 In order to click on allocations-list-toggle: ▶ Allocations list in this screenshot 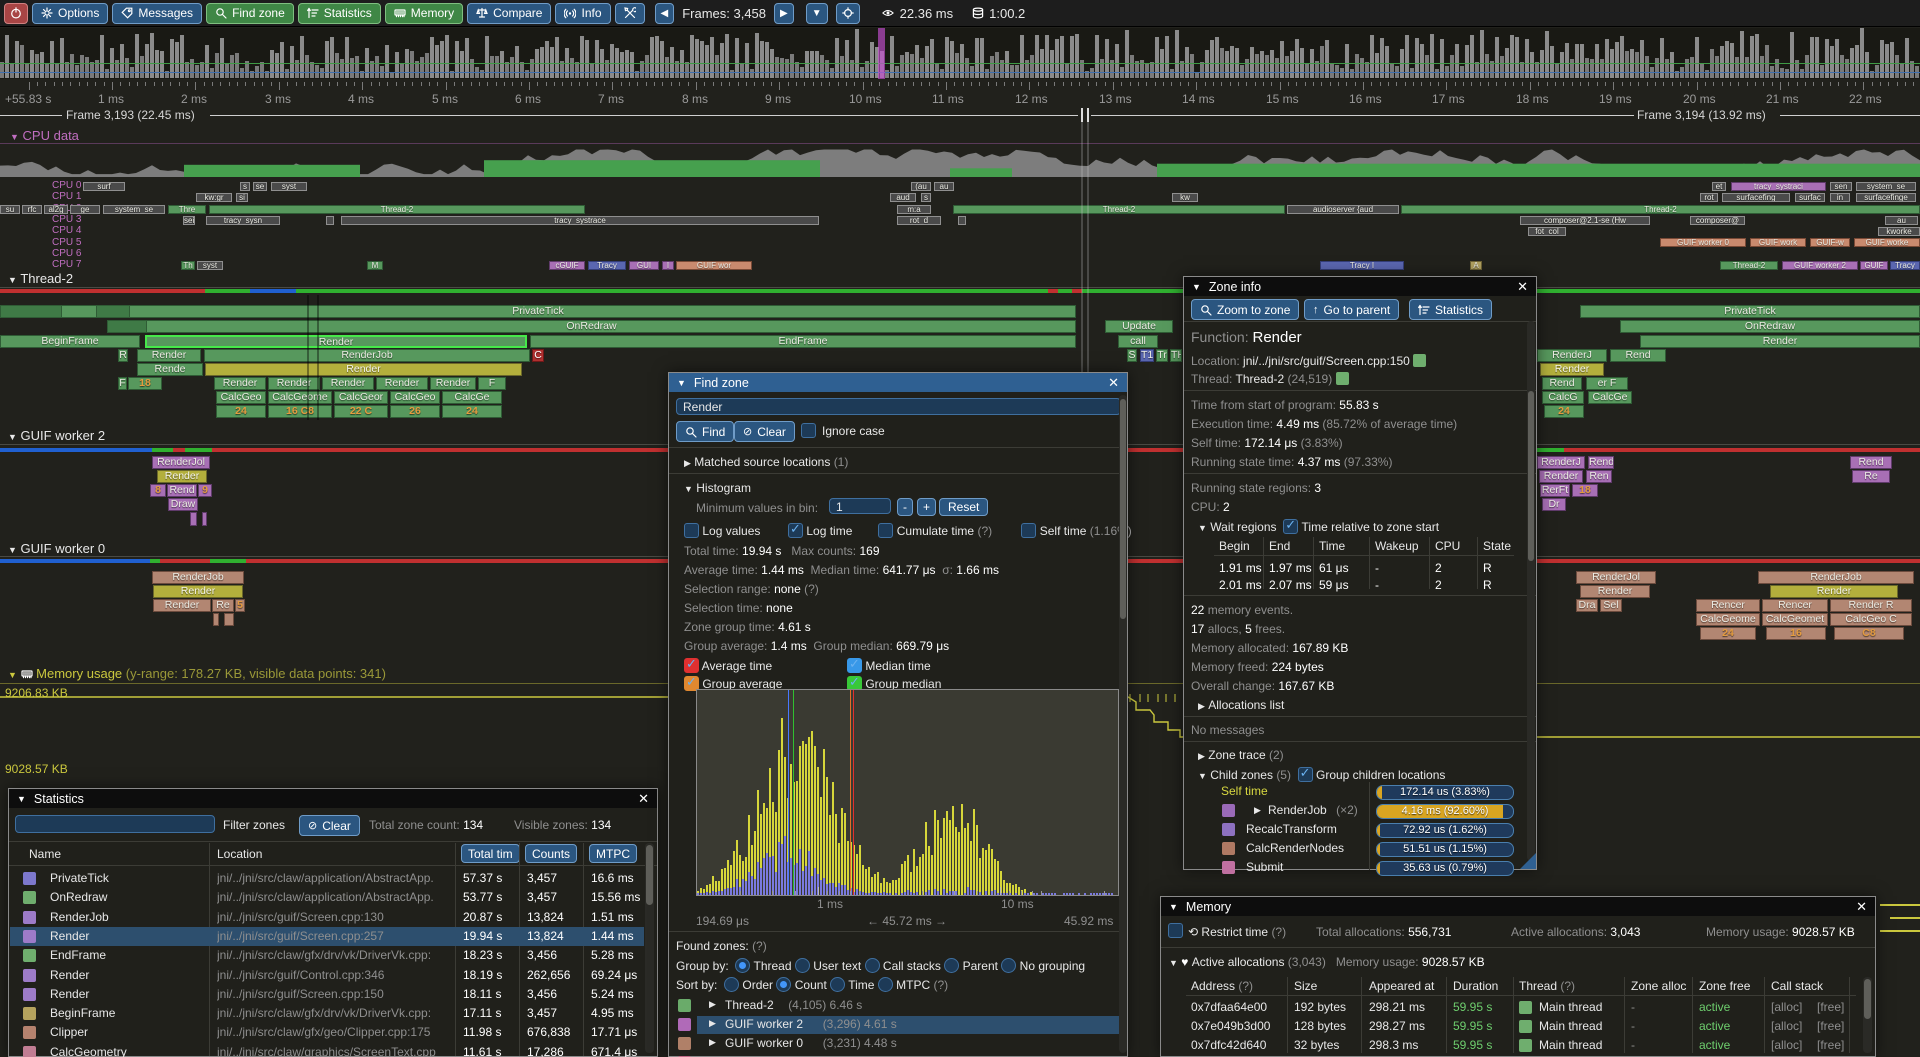, I will do `click(1241, 705)`.